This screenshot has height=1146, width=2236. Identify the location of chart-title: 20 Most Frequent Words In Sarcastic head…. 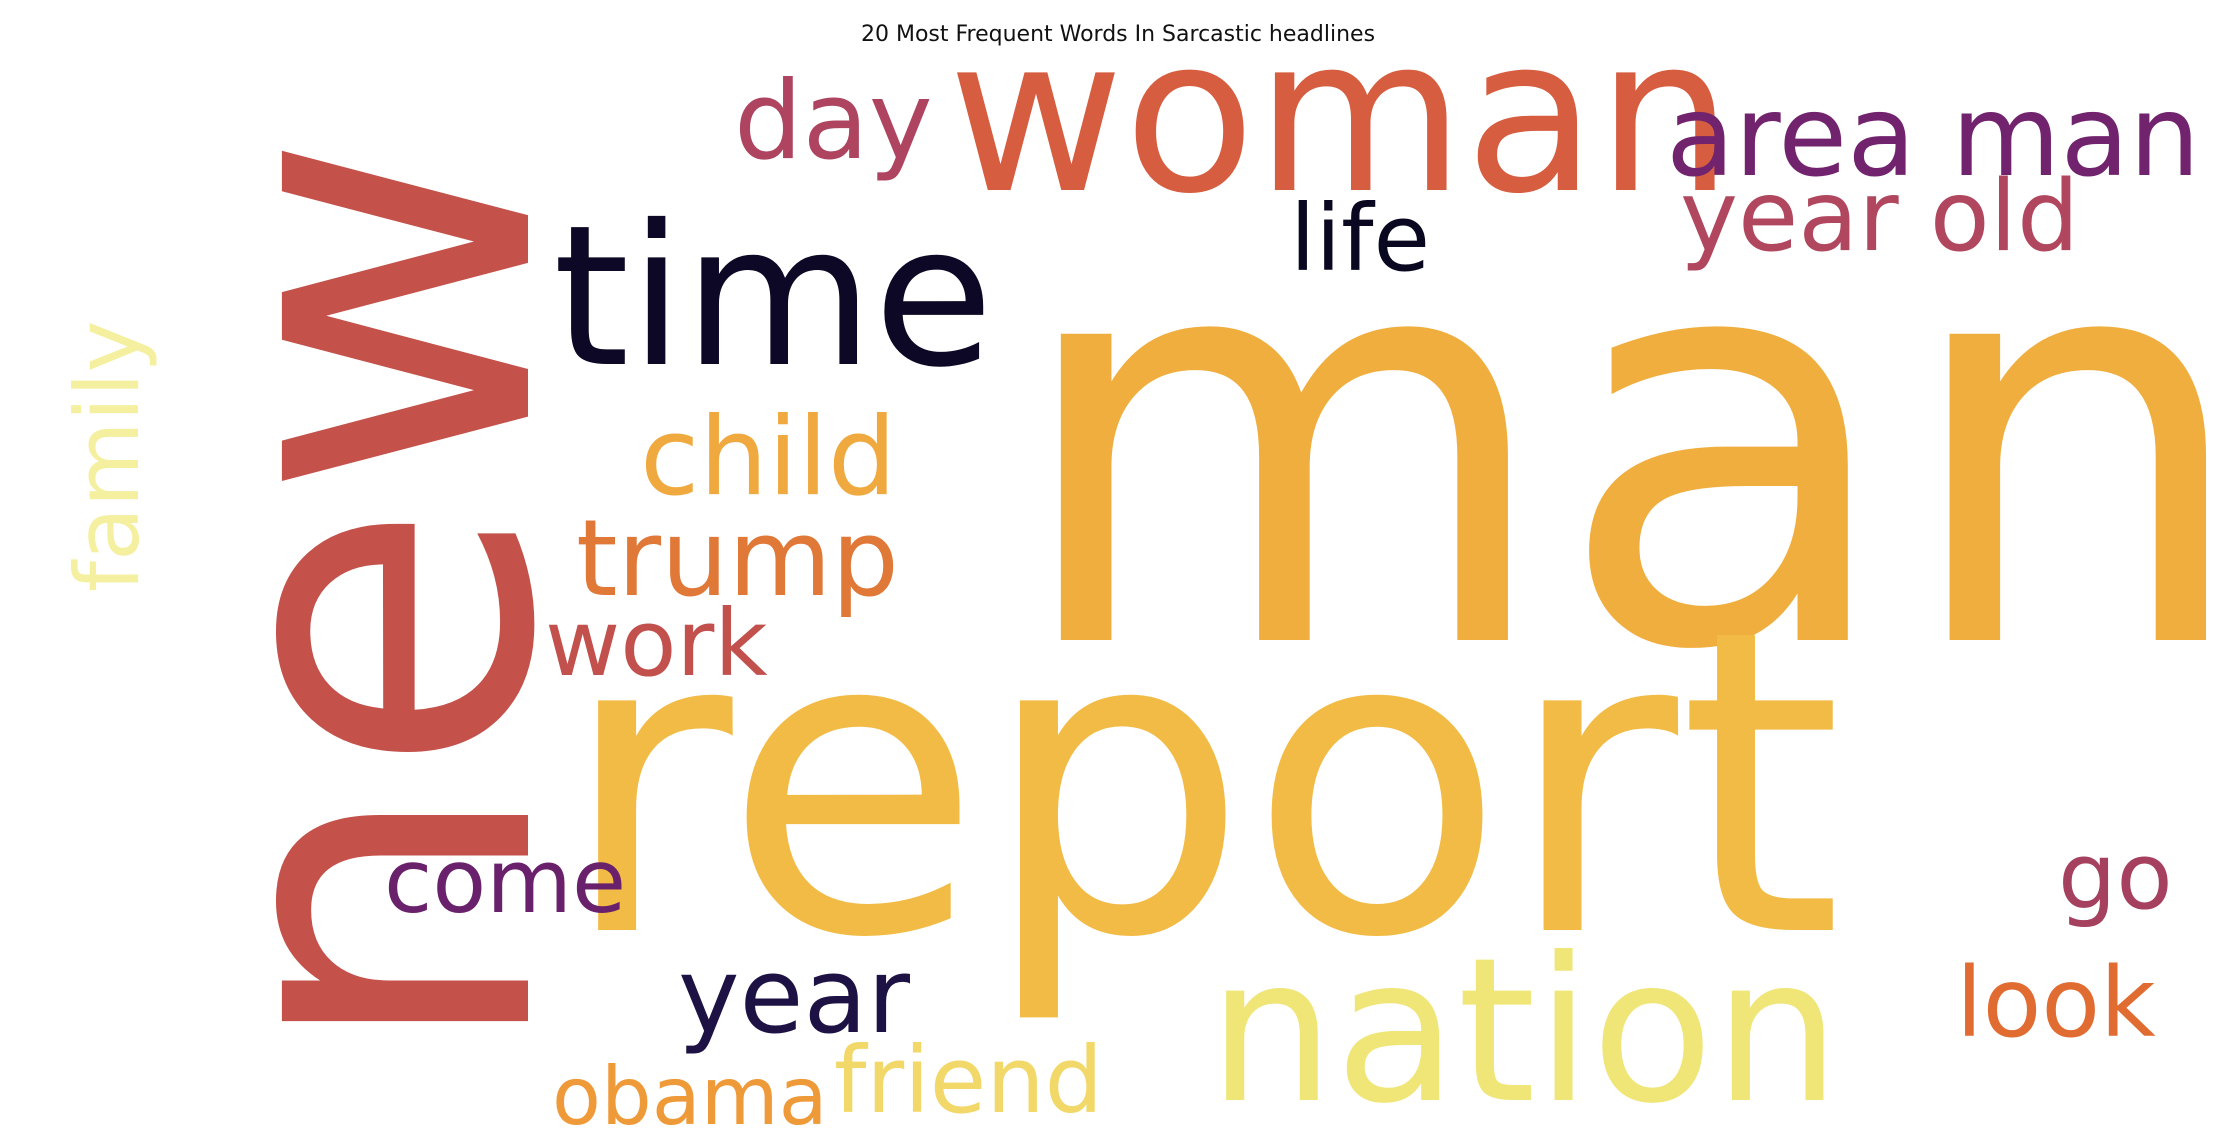
(1118, 34).